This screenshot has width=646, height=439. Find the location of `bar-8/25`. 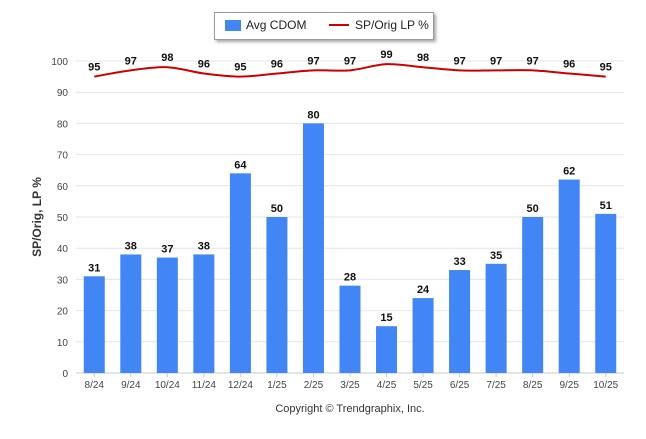

bar-8/25 is located at coordinates (532, 295).